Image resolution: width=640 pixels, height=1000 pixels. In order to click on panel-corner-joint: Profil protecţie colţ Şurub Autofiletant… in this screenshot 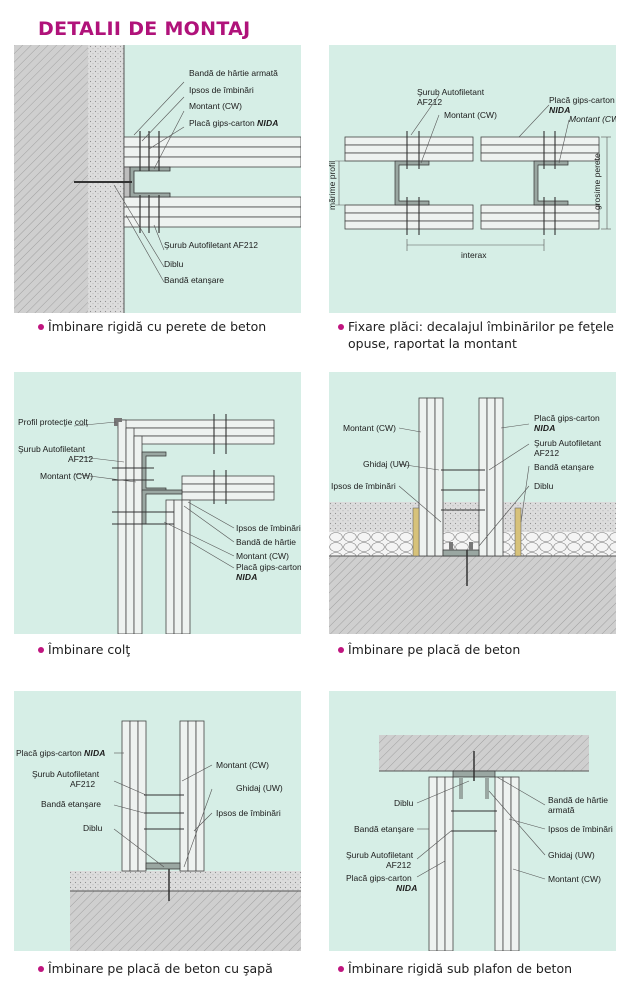, I will do `click(157, 503)`.